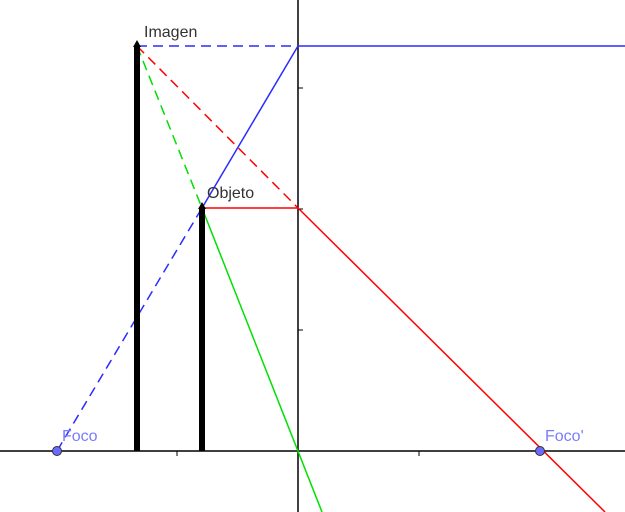  What do you see at coordinates (230, 193) in the screenshot?
I see `objeto-label: Objeto` at bounding box center [230, 193].